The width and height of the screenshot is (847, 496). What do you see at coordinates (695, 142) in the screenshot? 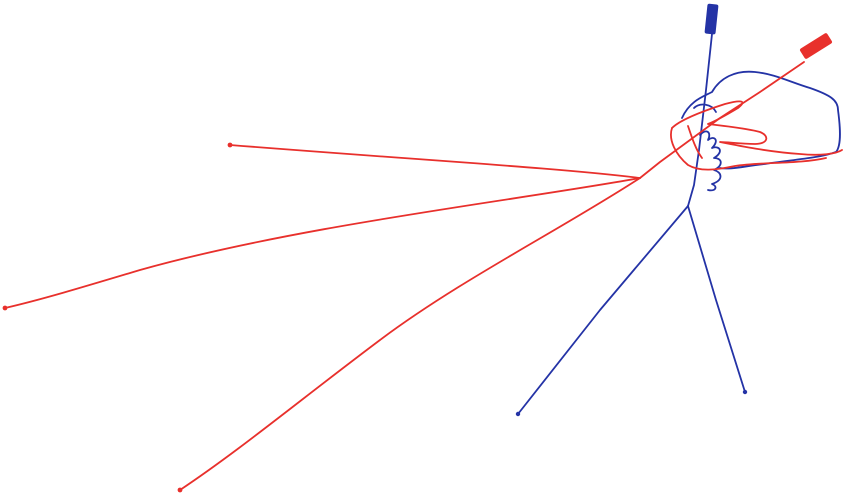
I see `red-finger-line` at bounding box center [695, 142].